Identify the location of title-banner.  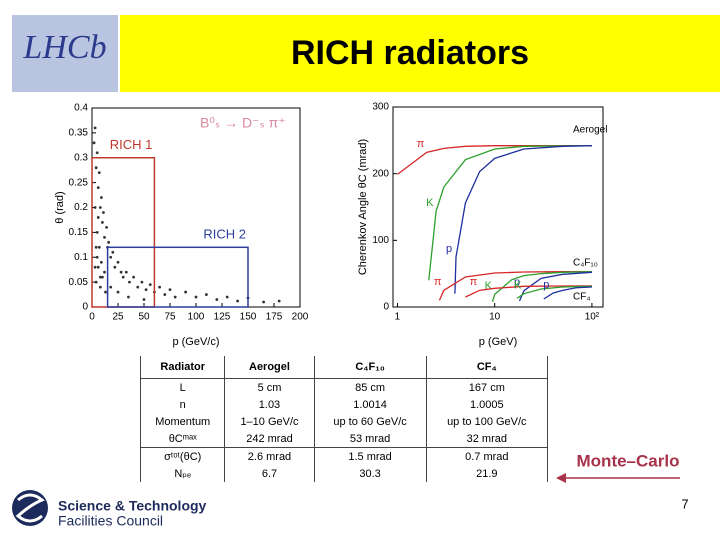
(420, 53).